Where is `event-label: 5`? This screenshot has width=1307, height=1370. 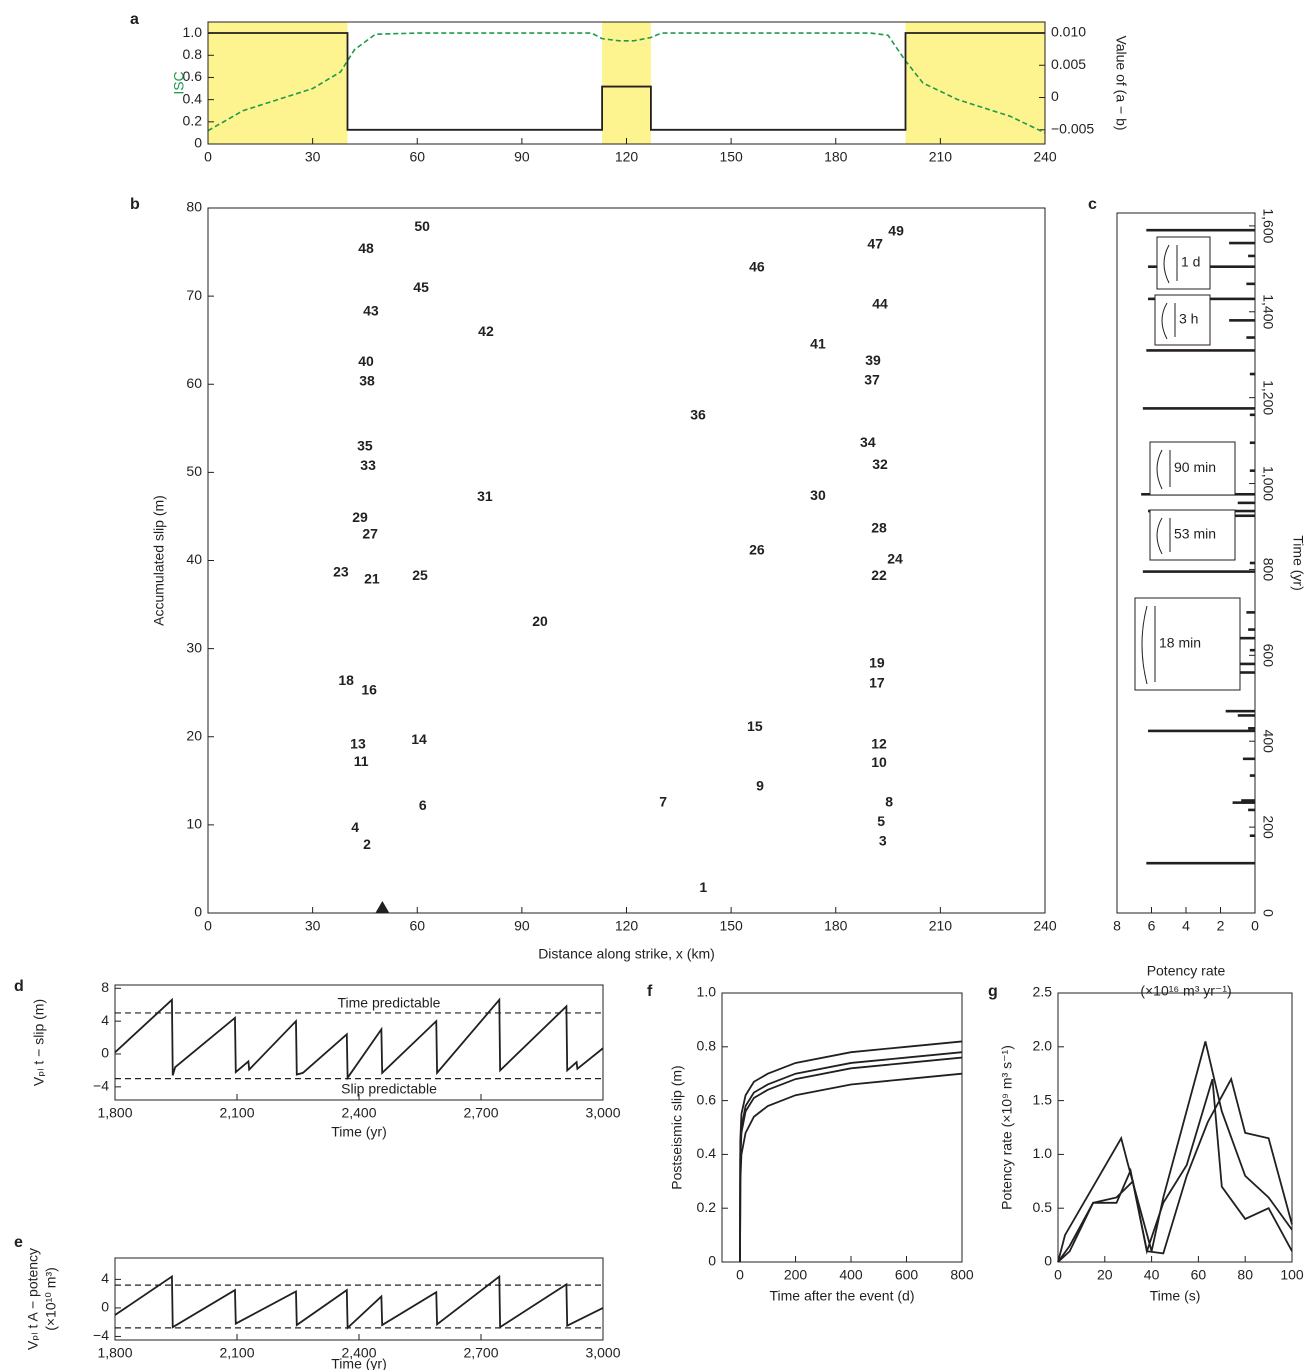
event-label: 5 is located at coordinates (881, 821).